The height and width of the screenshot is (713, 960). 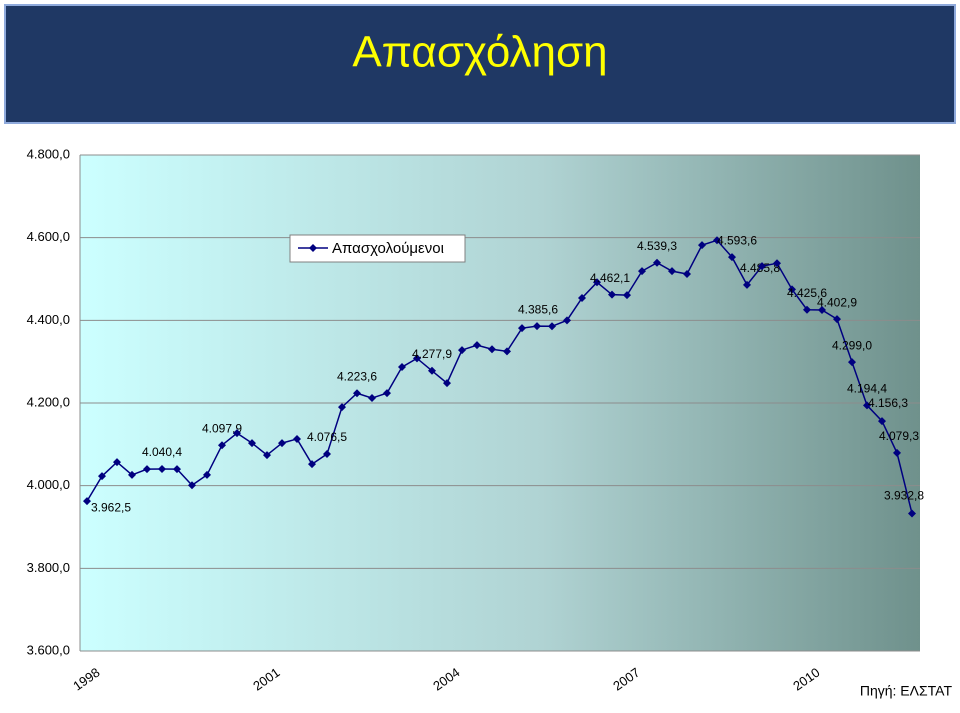 What do you see at coordinates (86, 679) in the screenshot?
I see `x-tick-label: 1998` at bounding box center [86, 679].